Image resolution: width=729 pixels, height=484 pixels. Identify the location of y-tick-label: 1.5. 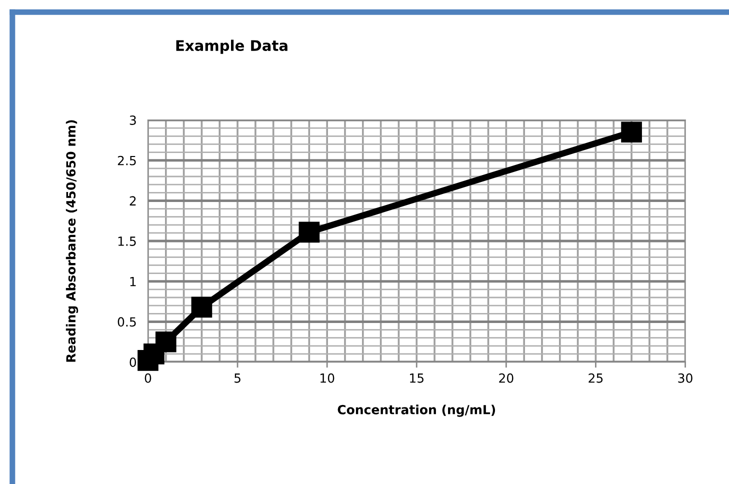
(127, 241).